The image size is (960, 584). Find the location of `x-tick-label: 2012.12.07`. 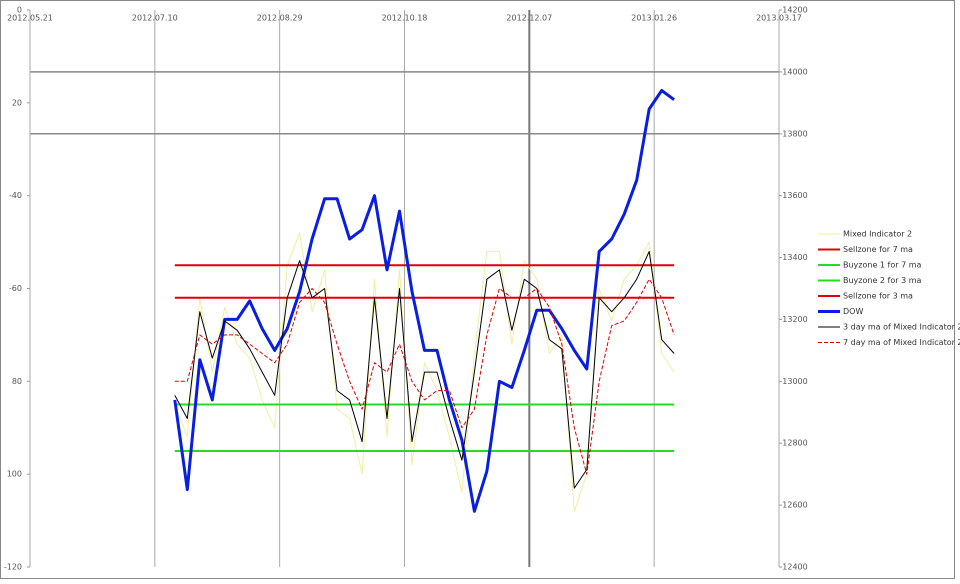

x-tick-label: 2012.12.07 is located at coordinates (529, 18).